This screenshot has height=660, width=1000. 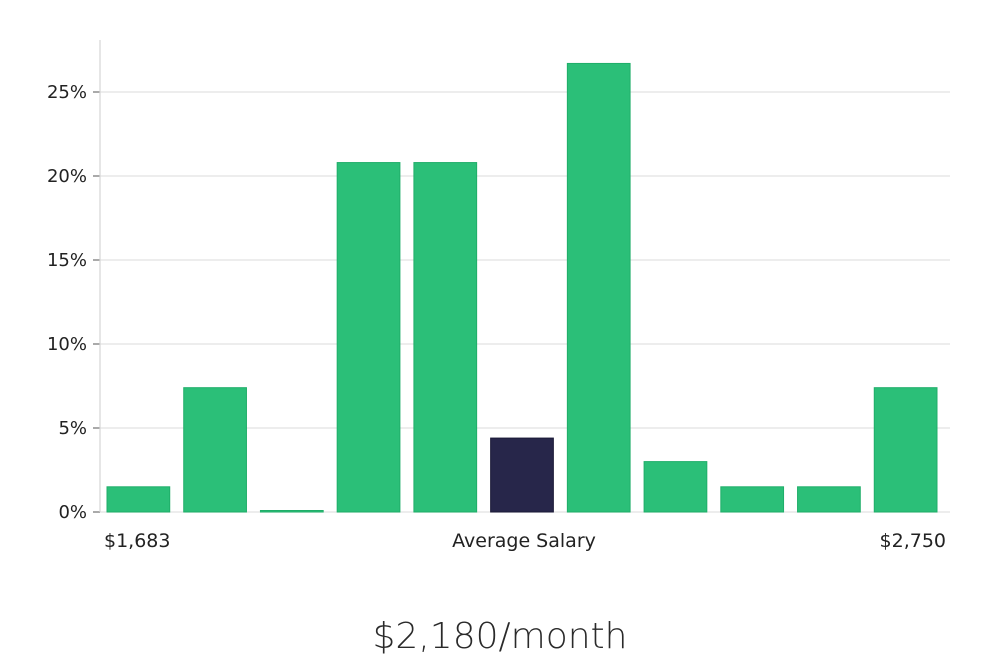 What do you see at coordinates (67, 176) in the screenshot?
I see `y-tick-label: 20%` at bounding box center [67, 176].